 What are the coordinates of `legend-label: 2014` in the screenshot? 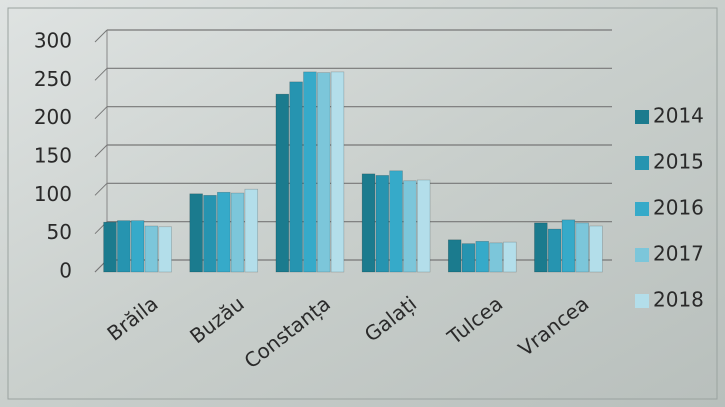 It's located at (678, 116).